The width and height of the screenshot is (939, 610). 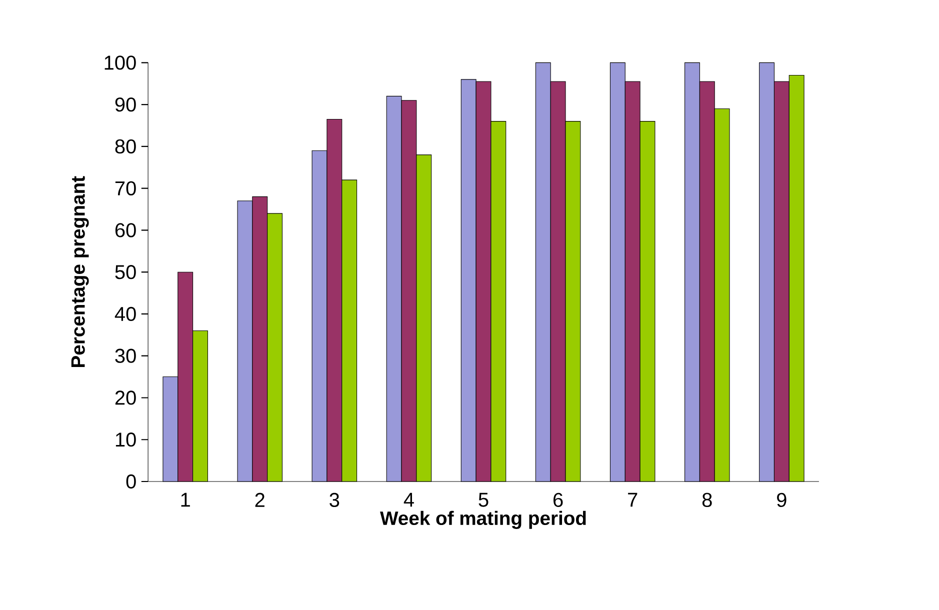 I want to click on x-tick-label: 5, so click(x=483, y=500).